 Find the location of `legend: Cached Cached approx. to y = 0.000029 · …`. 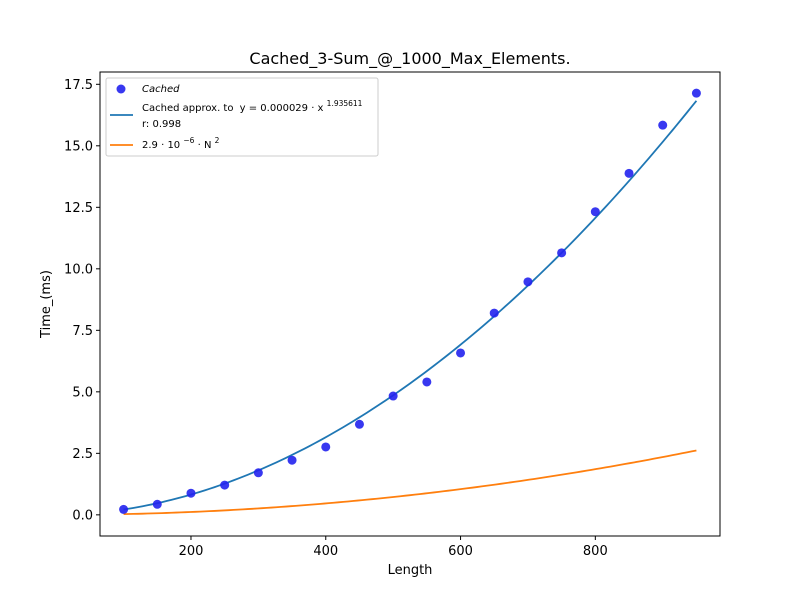

legend: Cached Cached approx. to y = 0.000029 · … is located at coordinates (242, 117).